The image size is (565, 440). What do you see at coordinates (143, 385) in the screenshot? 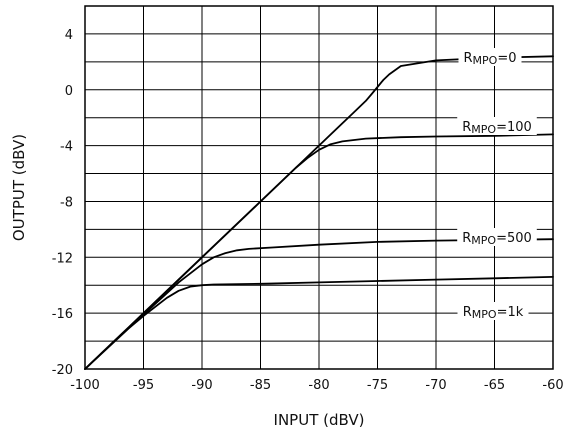
I see `x-tick-label: -95` at bounding box center [143, 385].